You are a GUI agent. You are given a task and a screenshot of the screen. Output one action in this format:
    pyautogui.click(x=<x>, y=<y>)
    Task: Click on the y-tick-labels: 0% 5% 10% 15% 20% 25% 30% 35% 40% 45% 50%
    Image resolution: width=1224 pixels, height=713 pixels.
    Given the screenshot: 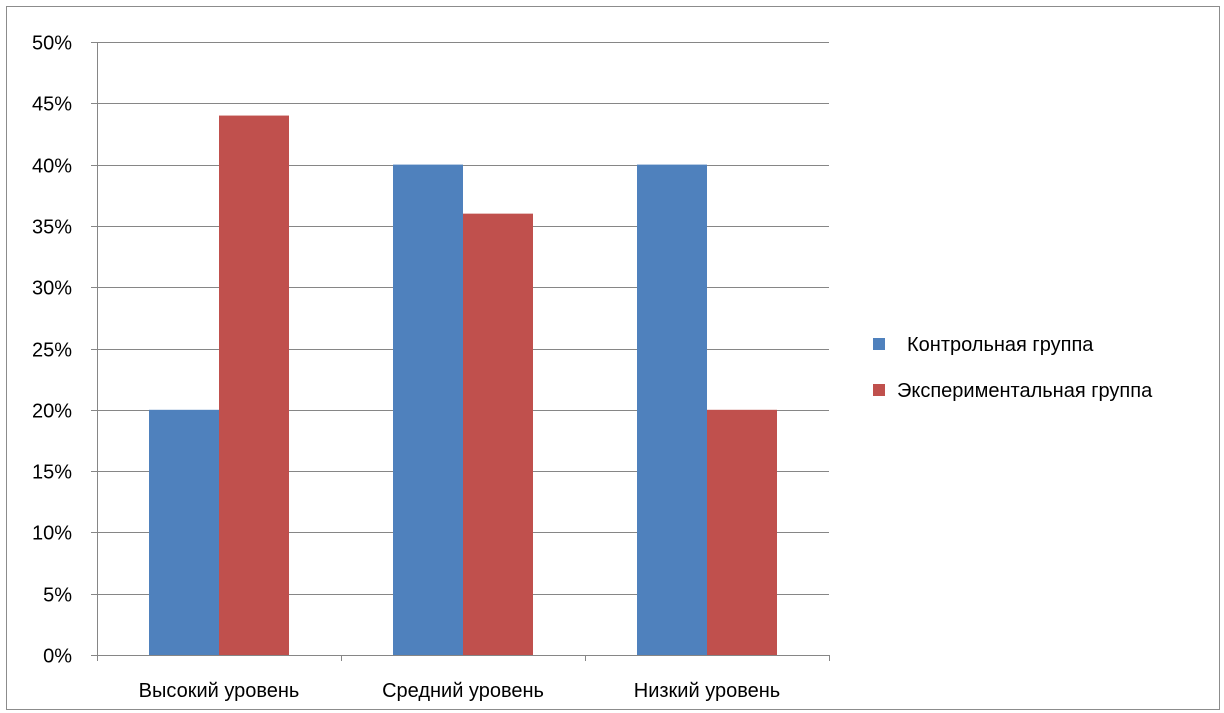 What is the action you would take?
    pyautogui.click(x=52, y=350)
    